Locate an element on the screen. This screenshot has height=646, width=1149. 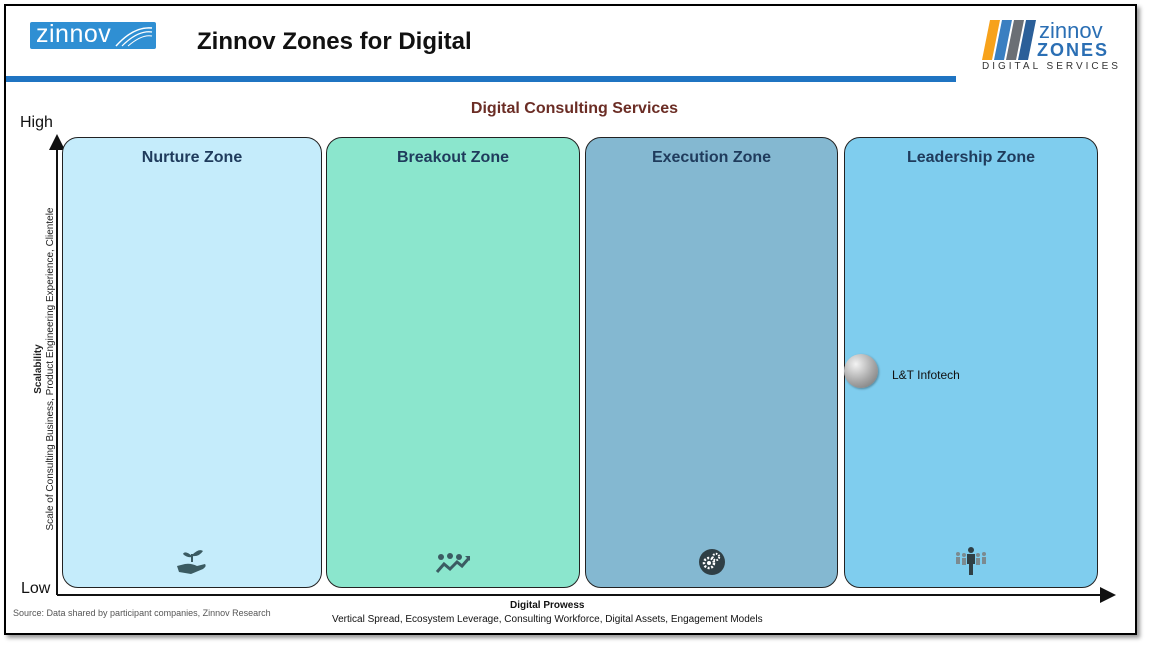
zinnov-zones-logo: zinnov ZONES DIGITAL SERVICES is located at coordinates (1051, 45).